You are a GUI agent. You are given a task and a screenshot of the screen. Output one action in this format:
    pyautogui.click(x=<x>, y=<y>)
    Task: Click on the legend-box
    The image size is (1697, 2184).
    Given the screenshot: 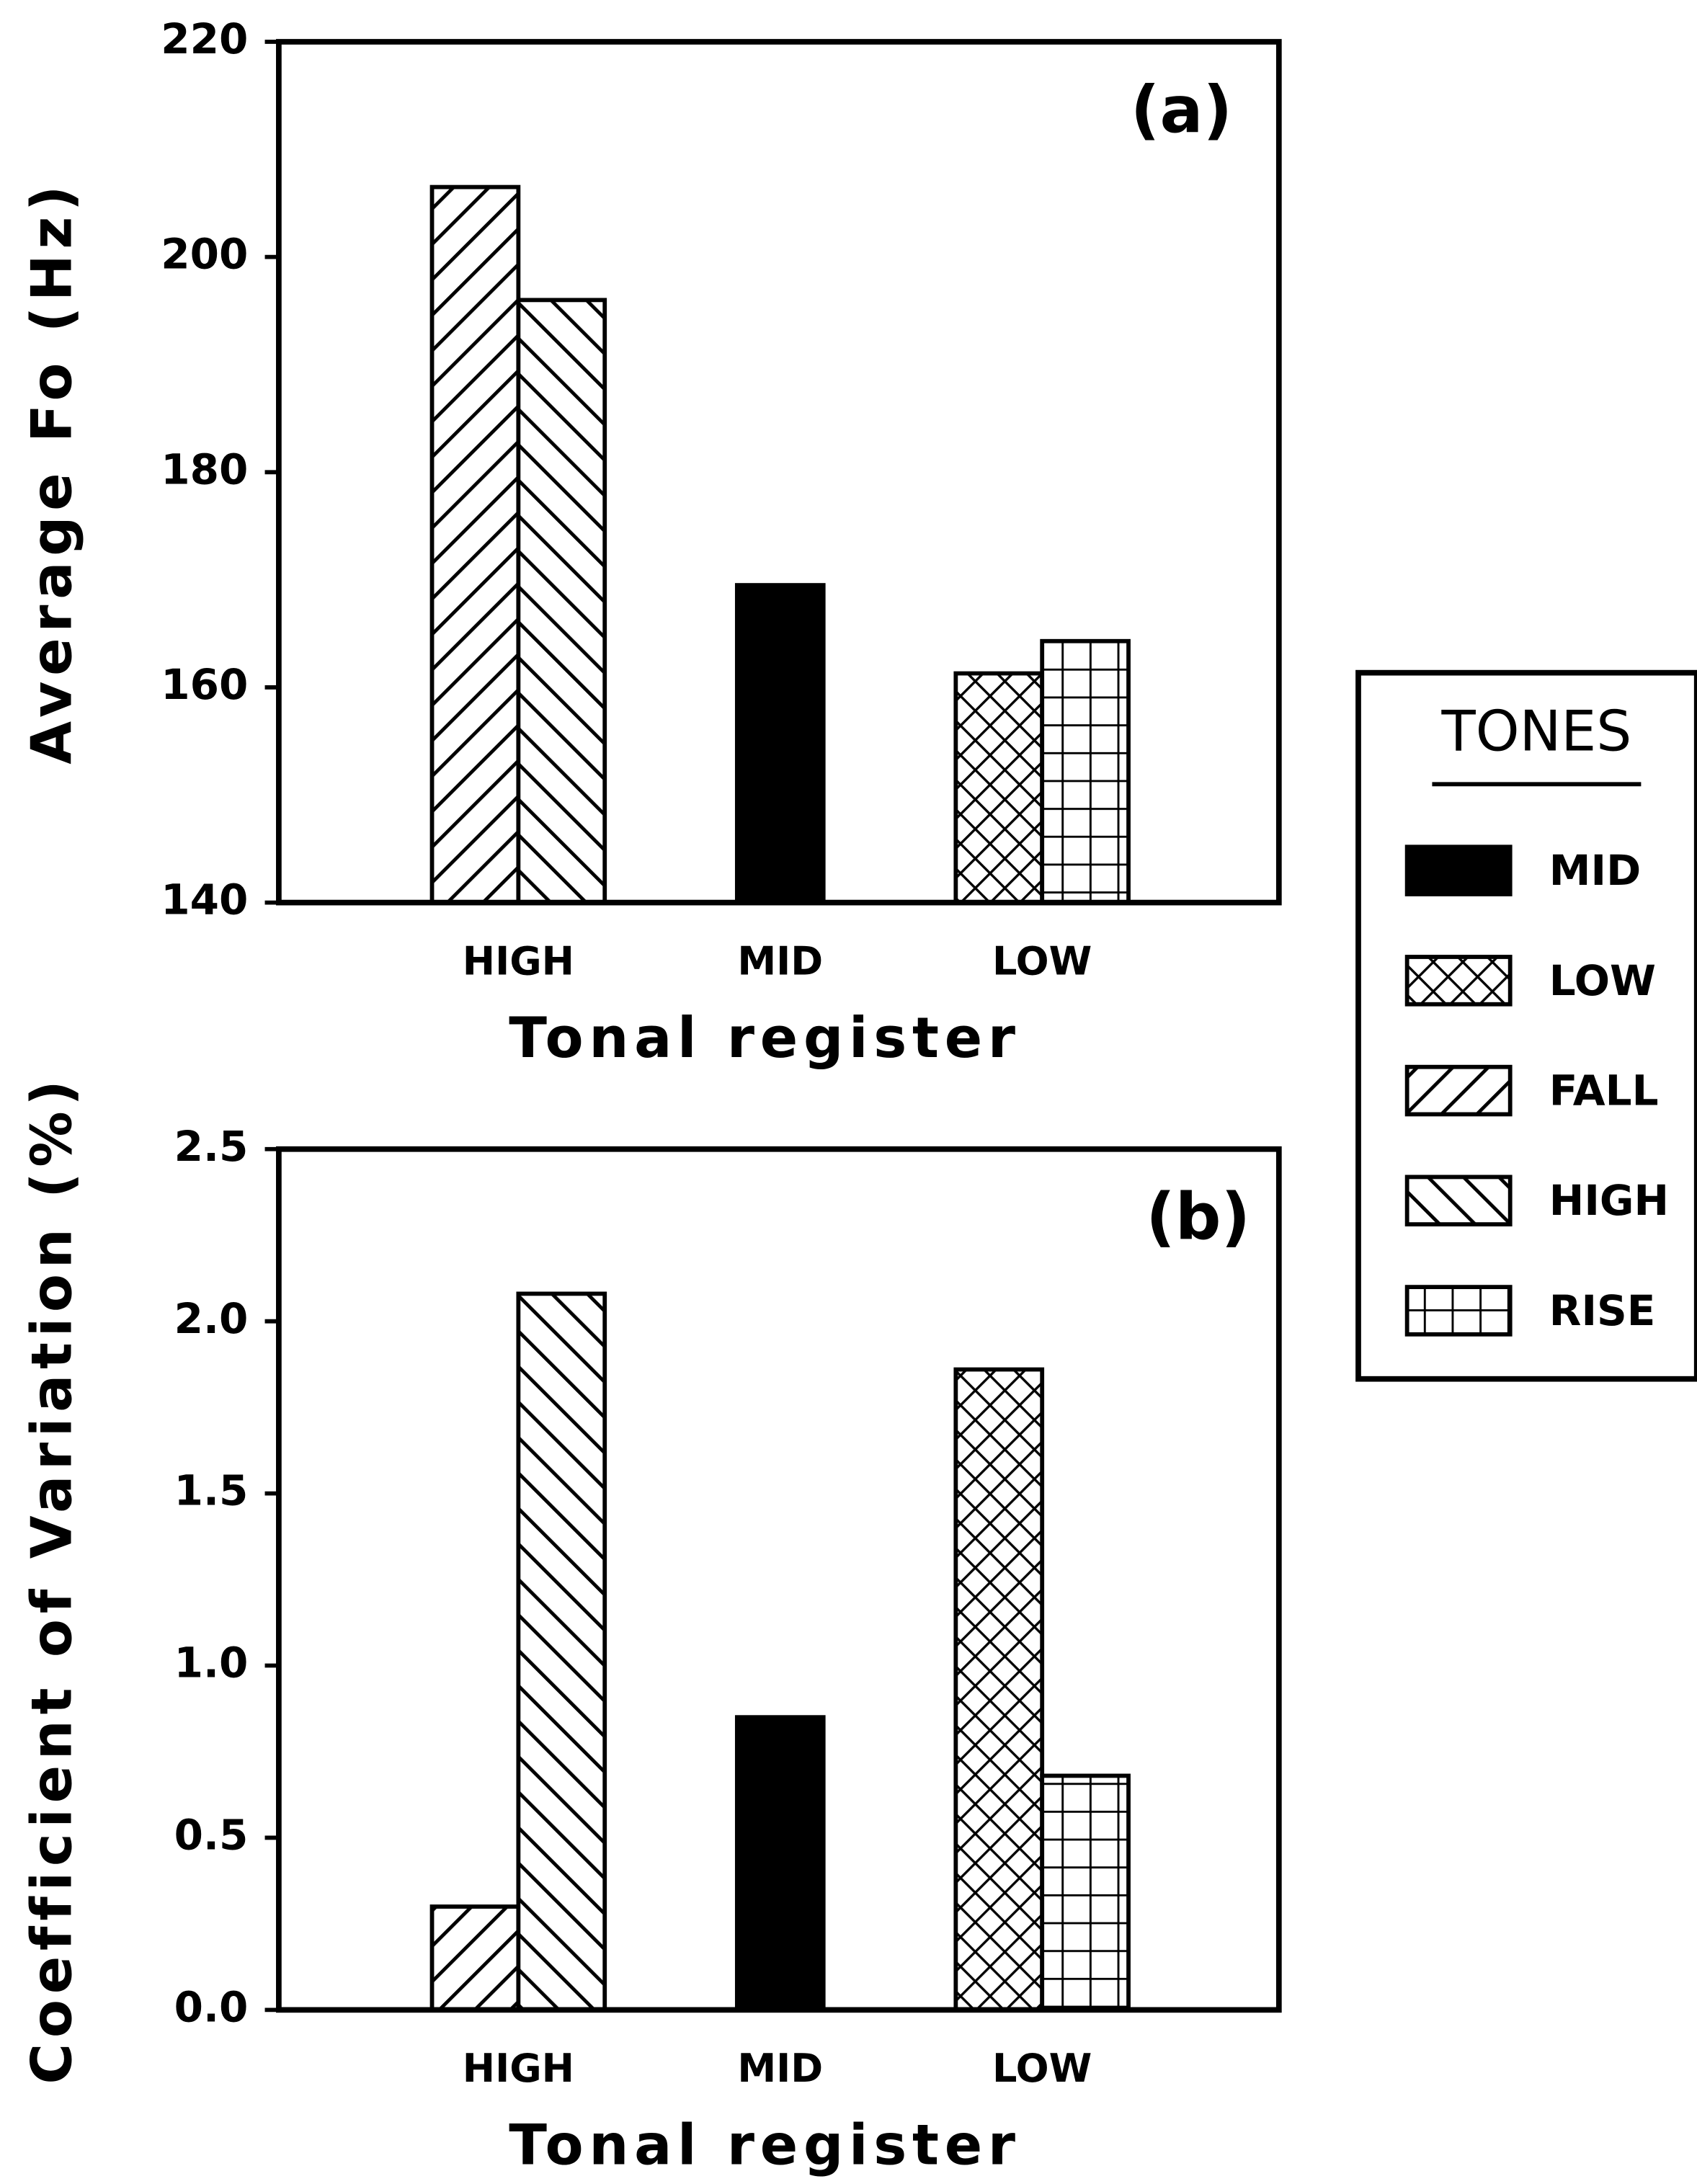 What is the action you would take?
    pyautogui.click(x=1526, y=1025)
    